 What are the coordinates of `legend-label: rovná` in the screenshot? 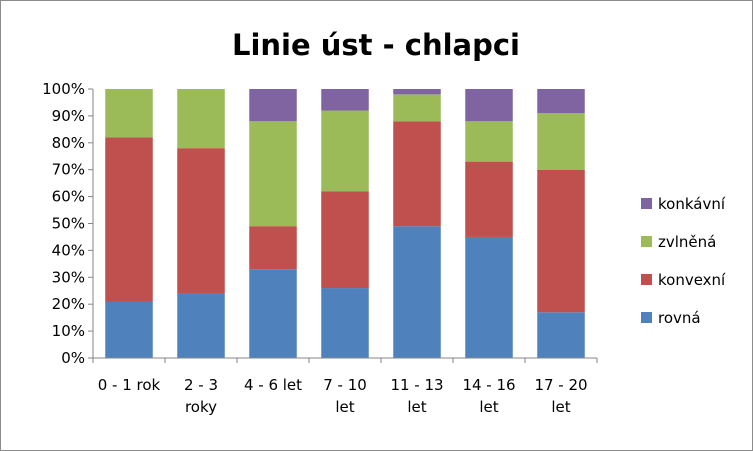 It's located at (679, 318).